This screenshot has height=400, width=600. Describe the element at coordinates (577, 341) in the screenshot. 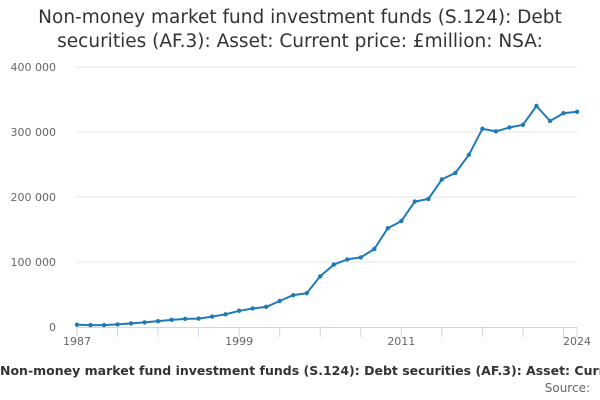

I see `x-tick-label: 2024` at that location.